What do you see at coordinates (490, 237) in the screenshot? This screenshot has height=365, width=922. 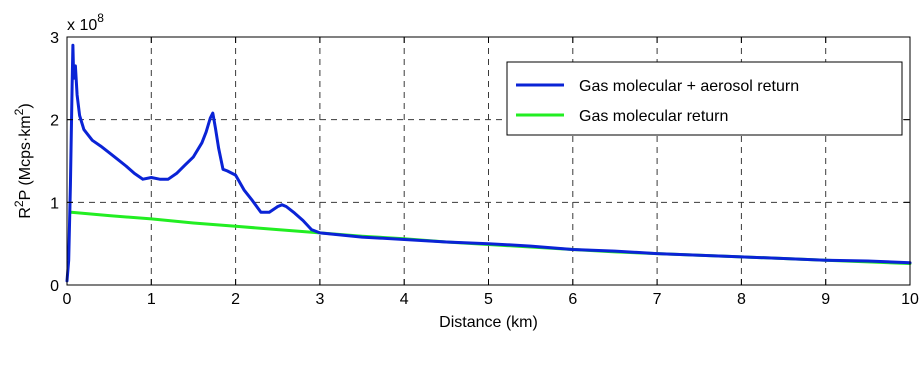 I see `series-line-molecular` at bounding box center [490, 237].